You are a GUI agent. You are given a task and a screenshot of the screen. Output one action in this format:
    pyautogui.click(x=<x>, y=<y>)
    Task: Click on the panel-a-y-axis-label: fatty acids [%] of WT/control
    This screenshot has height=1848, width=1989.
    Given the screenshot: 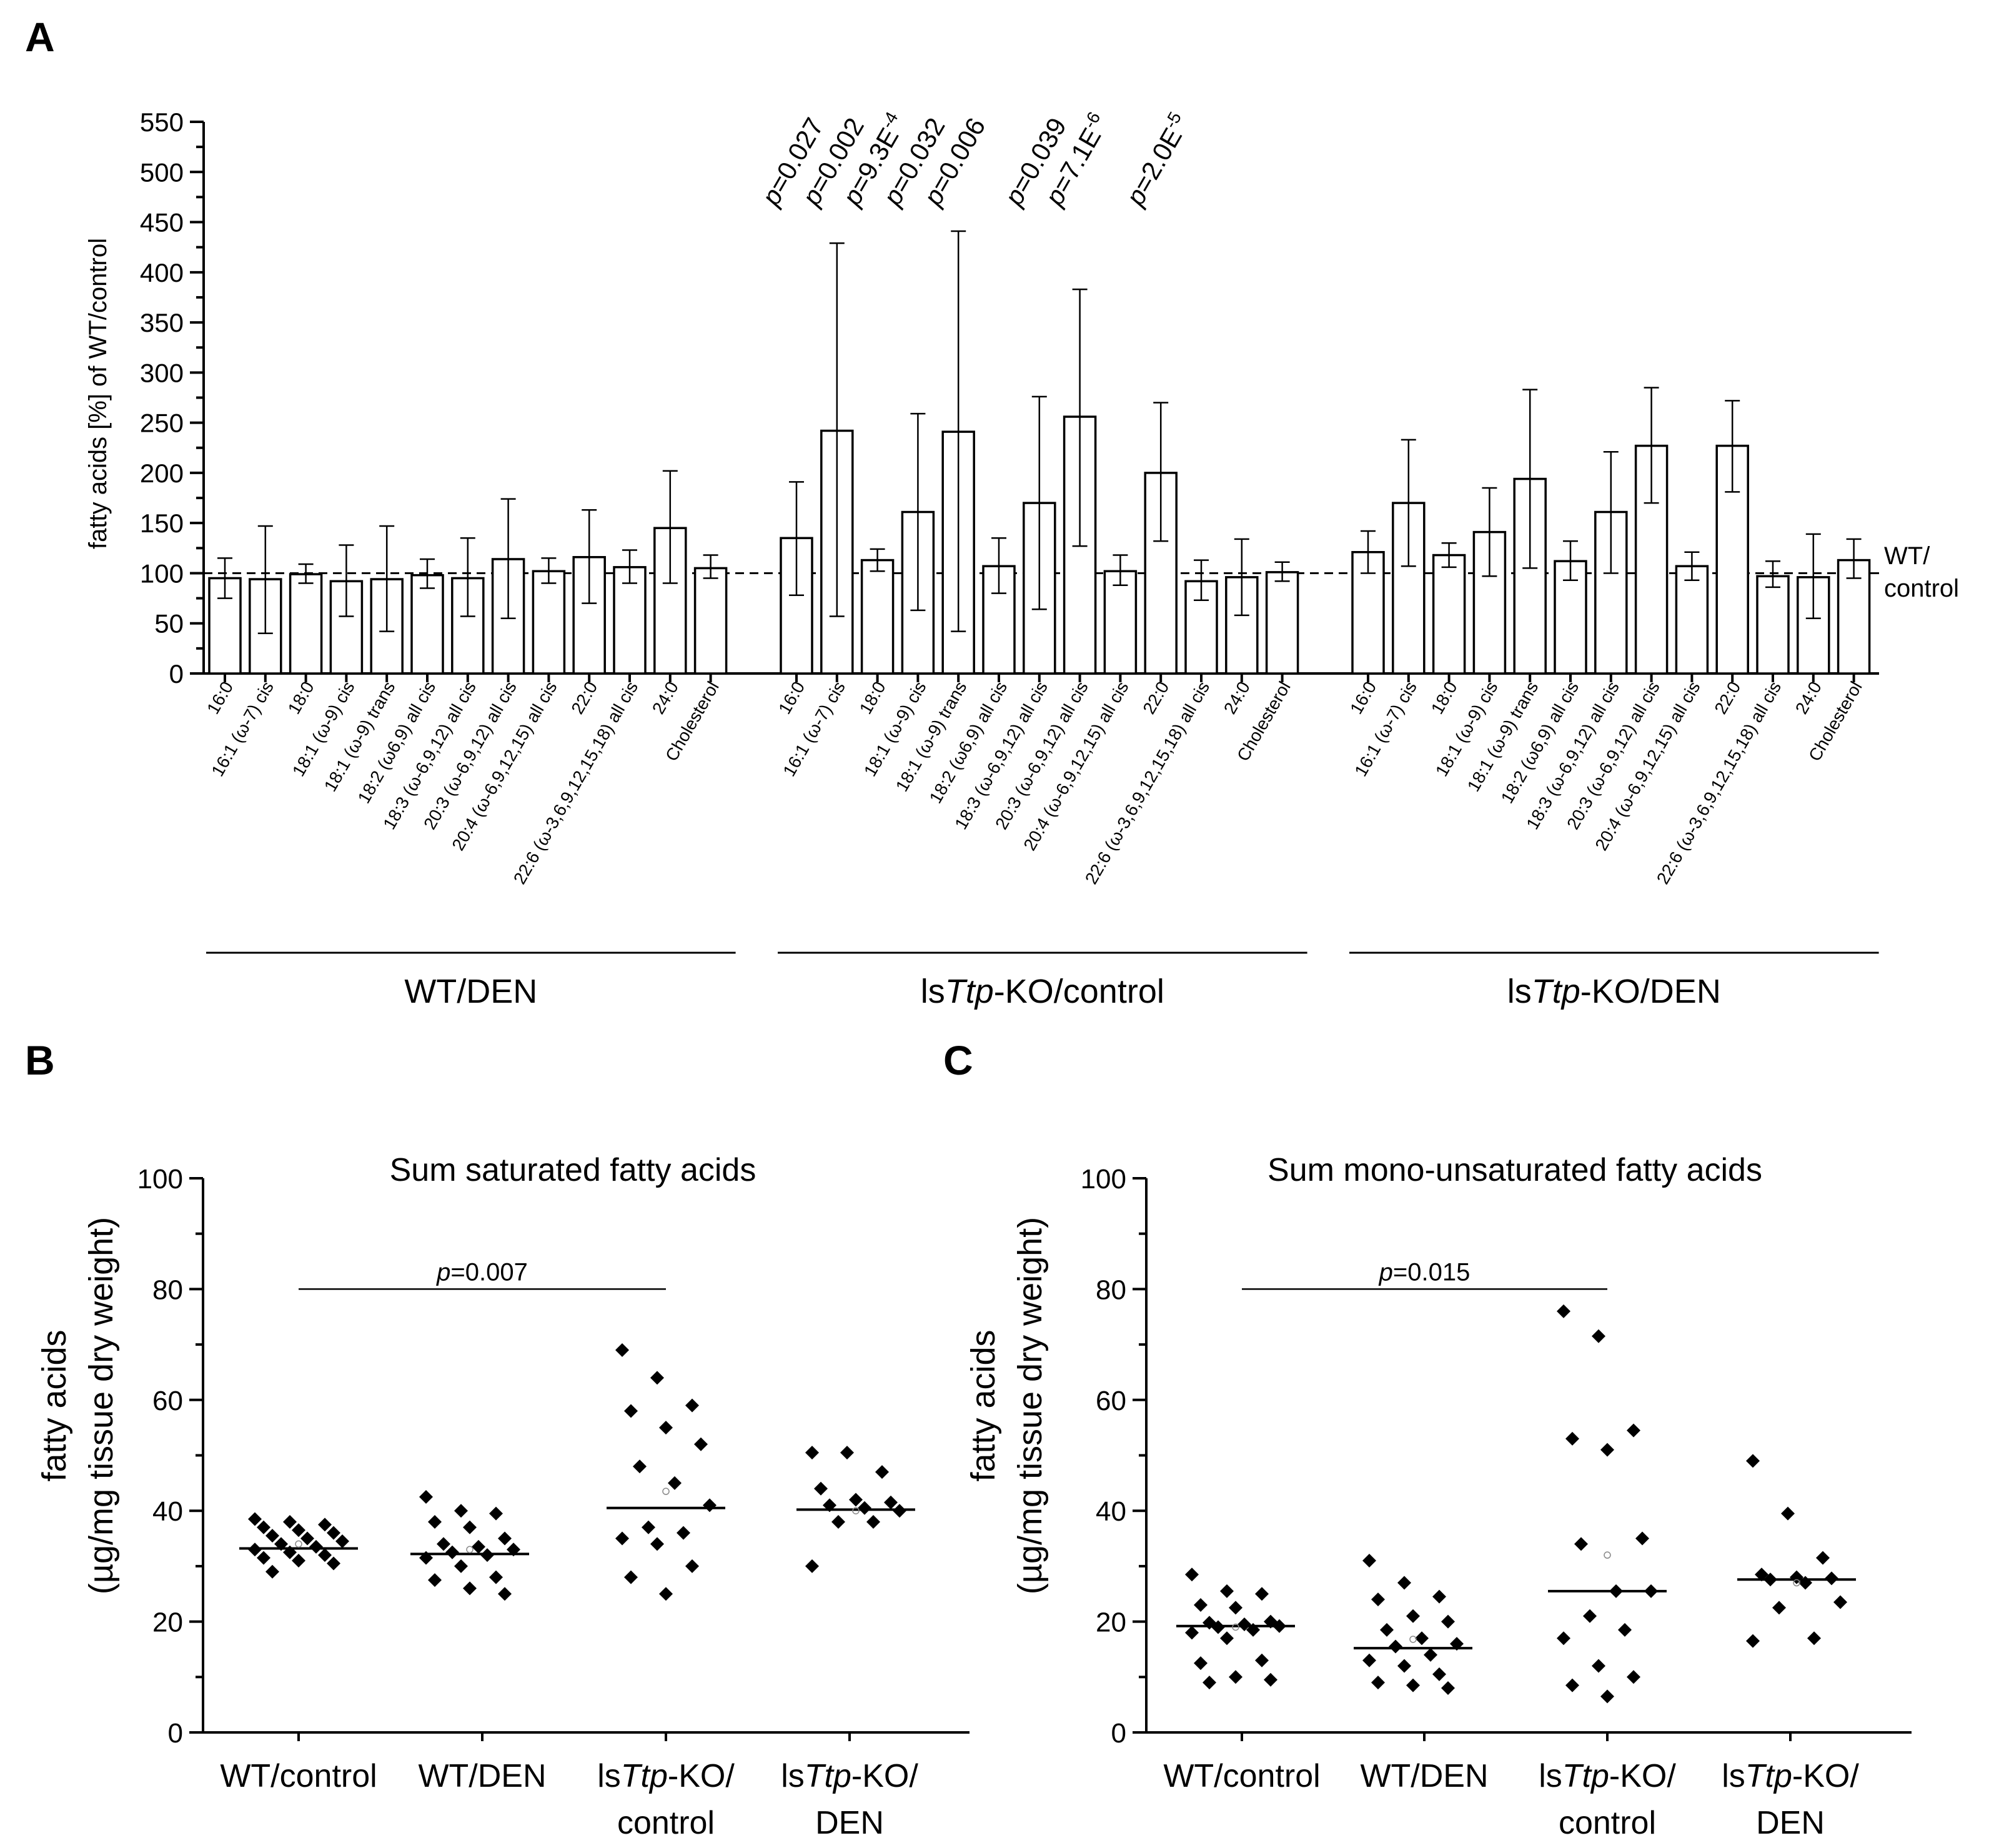 What is the action you would take?
    pyautogui.click(x=98, y=393)
    